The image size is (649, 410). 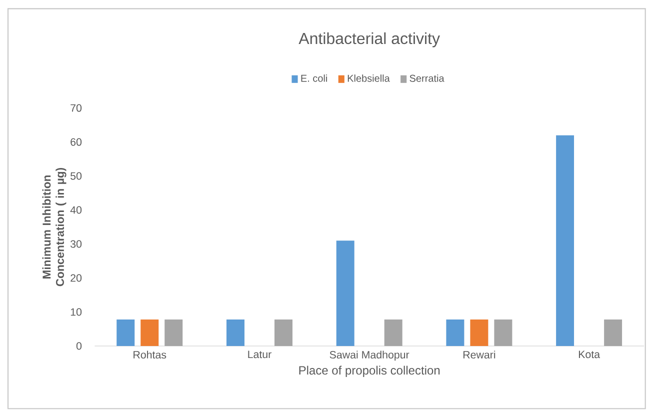 What do you see at coordinates (369, 371) in the screenshot?
I see `x-axis-title: Place of propolis collection` at bounding box center [369, 371].